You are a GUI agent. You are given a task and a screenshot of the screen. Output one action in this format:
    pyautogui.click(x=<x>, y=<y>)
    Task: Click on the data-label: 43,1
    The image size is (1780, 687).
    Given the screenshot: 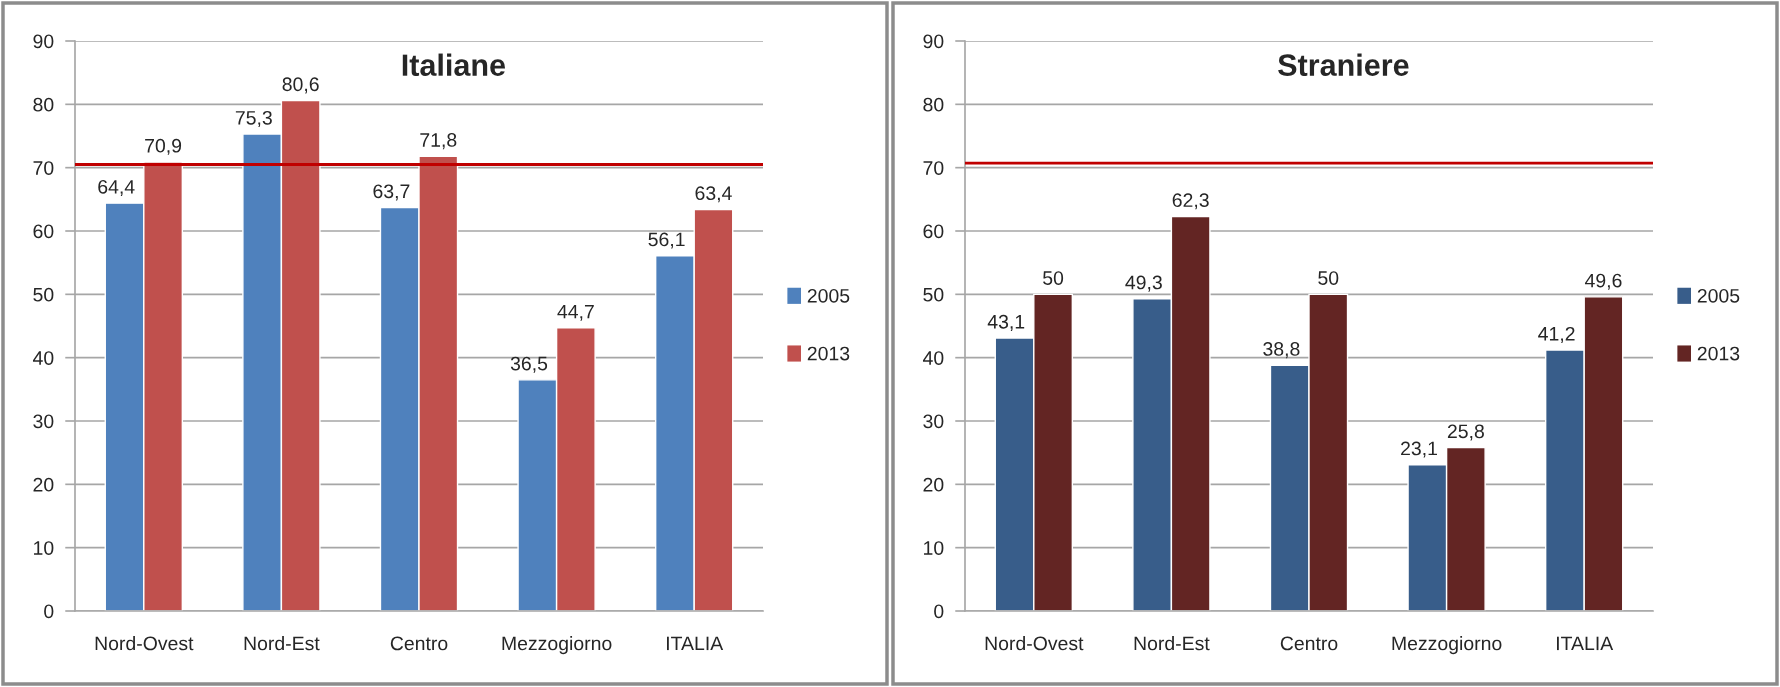 What is the action you would take?
    pyautogui.click(x=1006, y=322)
    